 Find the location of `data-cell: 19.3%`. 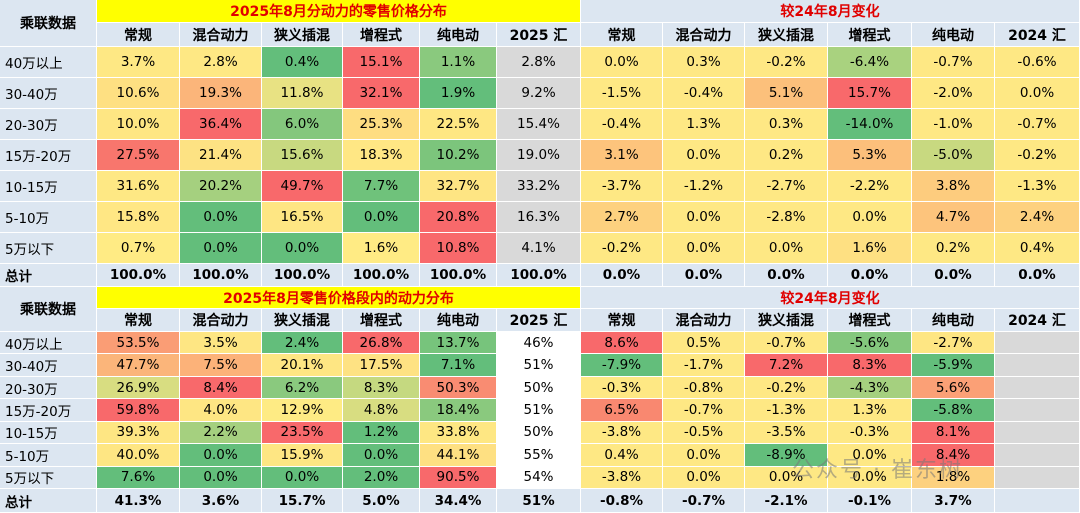

data-cell: 19.3% is located at coordinates (221, 93).